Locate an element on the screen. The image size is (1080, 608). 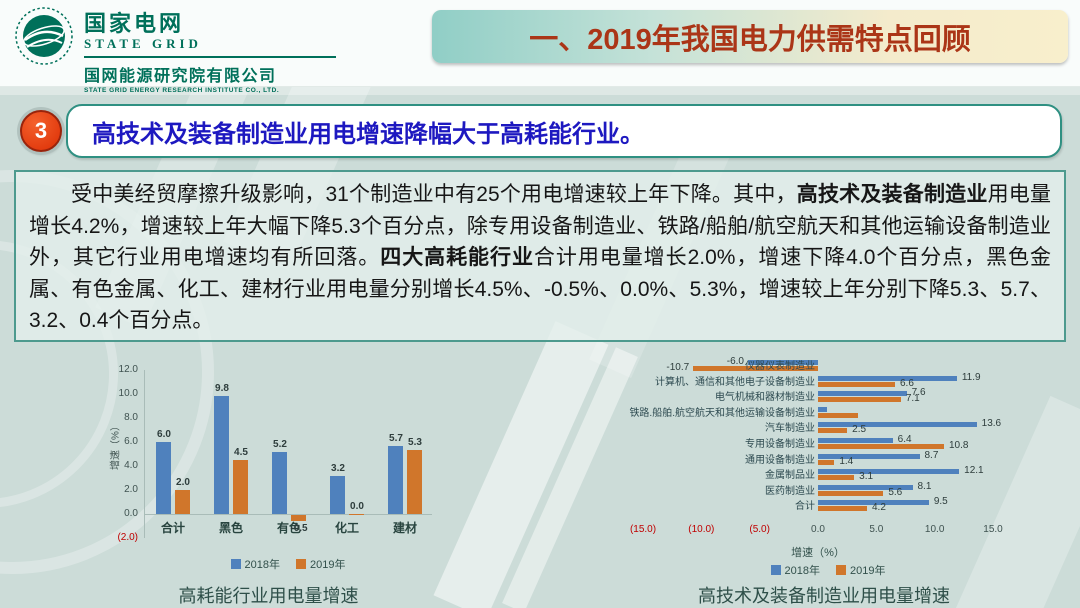
category-label: 专用设备制造业 is located at coordinates (780, 444).